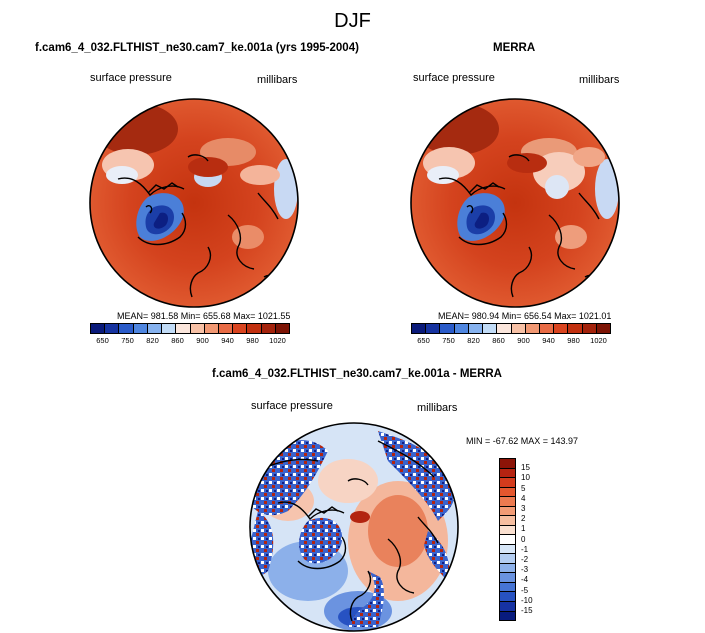 The height and width of the screenshot is (633, 705). Describe the element at coordinates (511, 340) in the screenshot. I see `colorbar-abs-right-ticks: 650 750 820 860 900 940 980 1020` at that location.